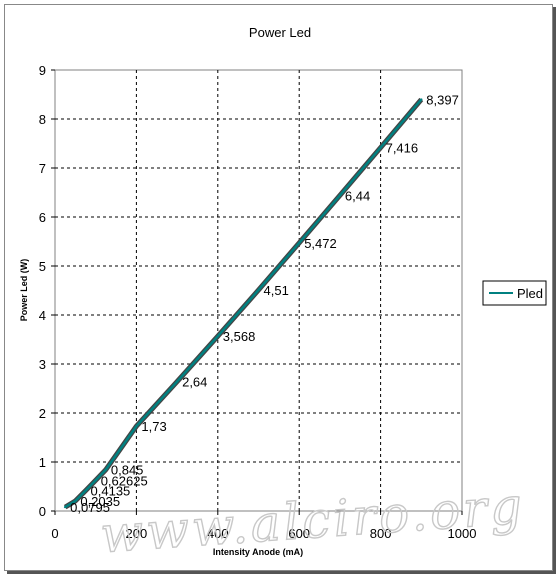  I want to click on legend: Pled, so click(514, 293).